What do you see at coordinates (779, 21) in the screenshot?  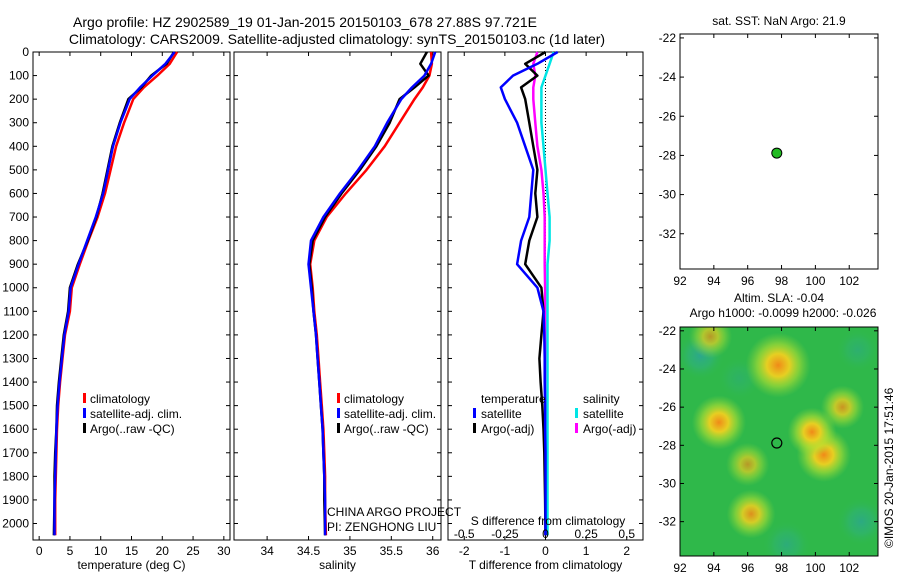 I see `map-title: sat. SST: NaN Argo: 21.9` at bounding box center [779, 21].